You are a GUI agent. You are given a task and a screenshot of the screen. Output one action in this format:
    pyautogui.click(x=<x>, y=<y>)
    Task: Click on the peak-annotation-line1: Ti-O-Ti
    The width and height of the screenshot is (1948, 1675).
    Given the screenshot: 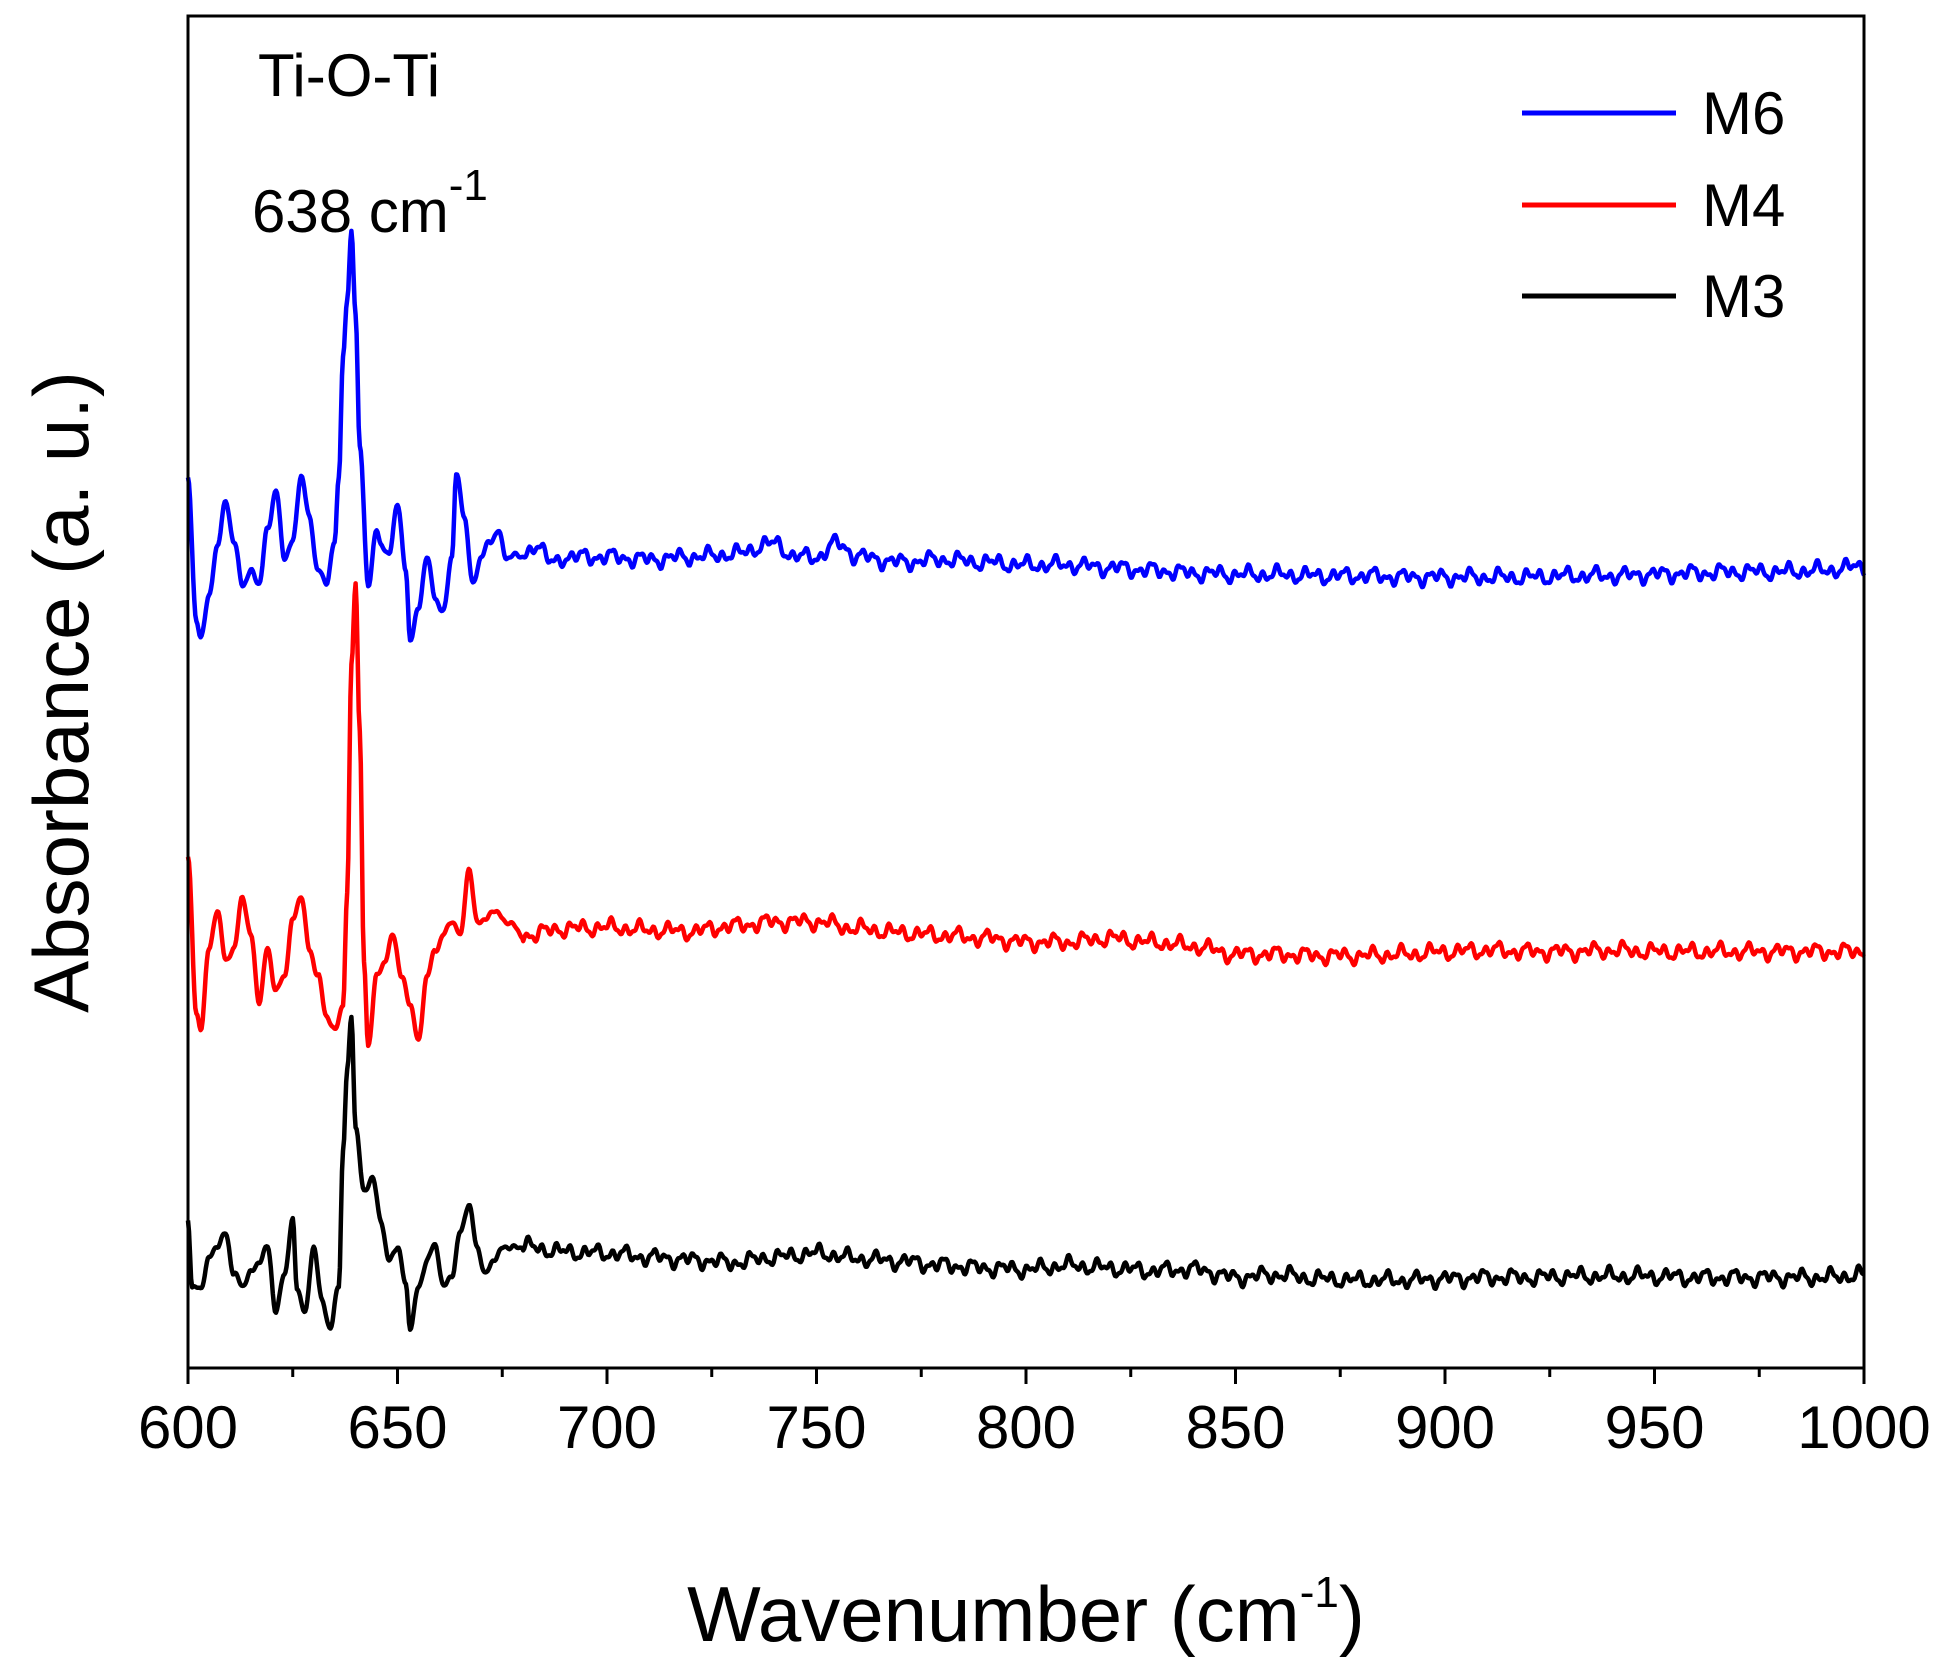 What is the action you would take?
    pyautogui.click(x=349, y=75)
    